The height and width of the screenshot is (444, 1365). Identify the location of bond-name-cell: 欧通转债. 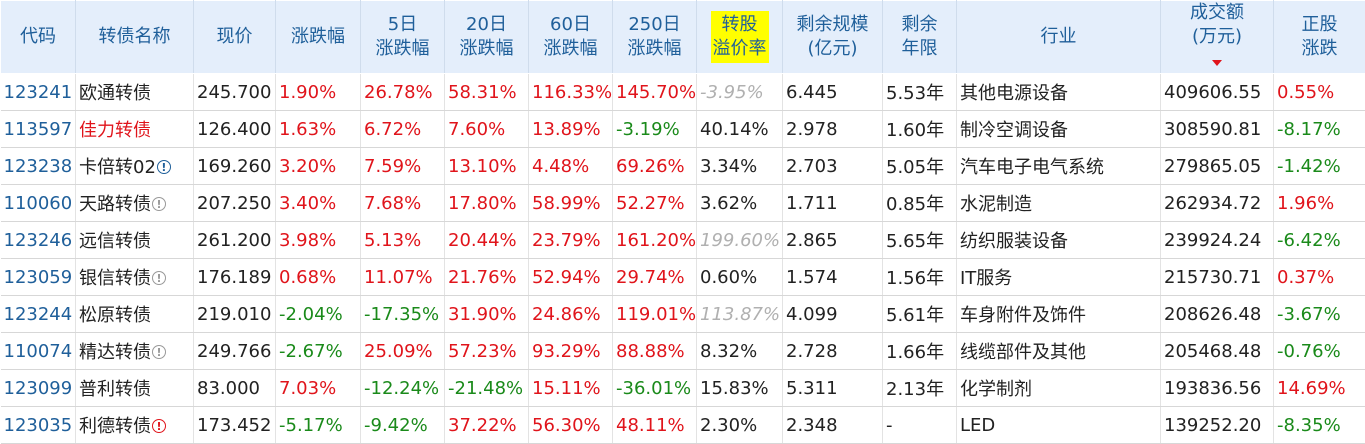
(135, 92).